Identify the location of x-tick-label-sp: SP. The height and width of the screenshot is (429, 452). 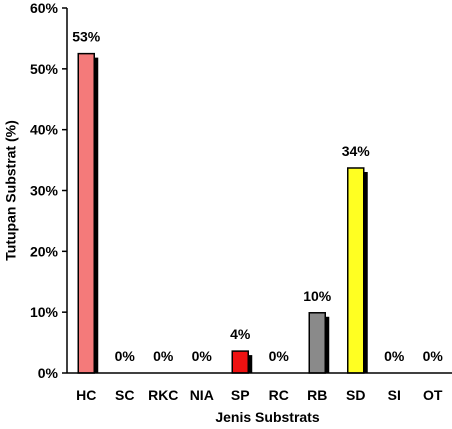
(240, 395).